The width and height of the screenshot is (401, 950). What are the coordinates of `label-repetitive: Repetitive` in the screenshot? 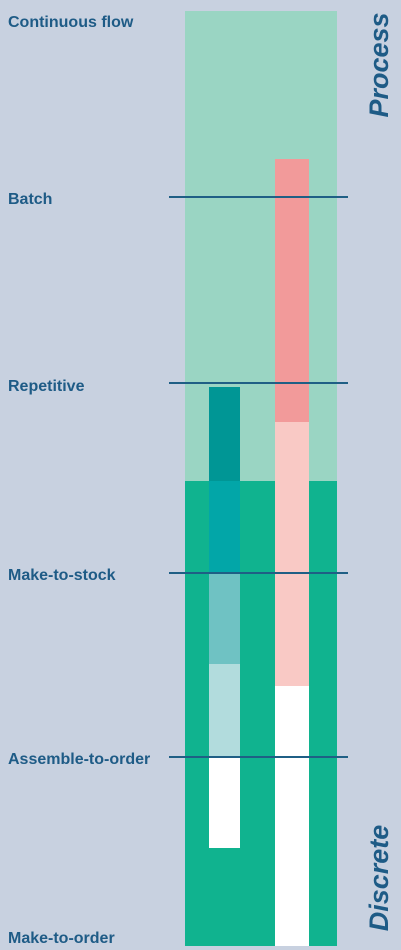 It's located at (46, 386).